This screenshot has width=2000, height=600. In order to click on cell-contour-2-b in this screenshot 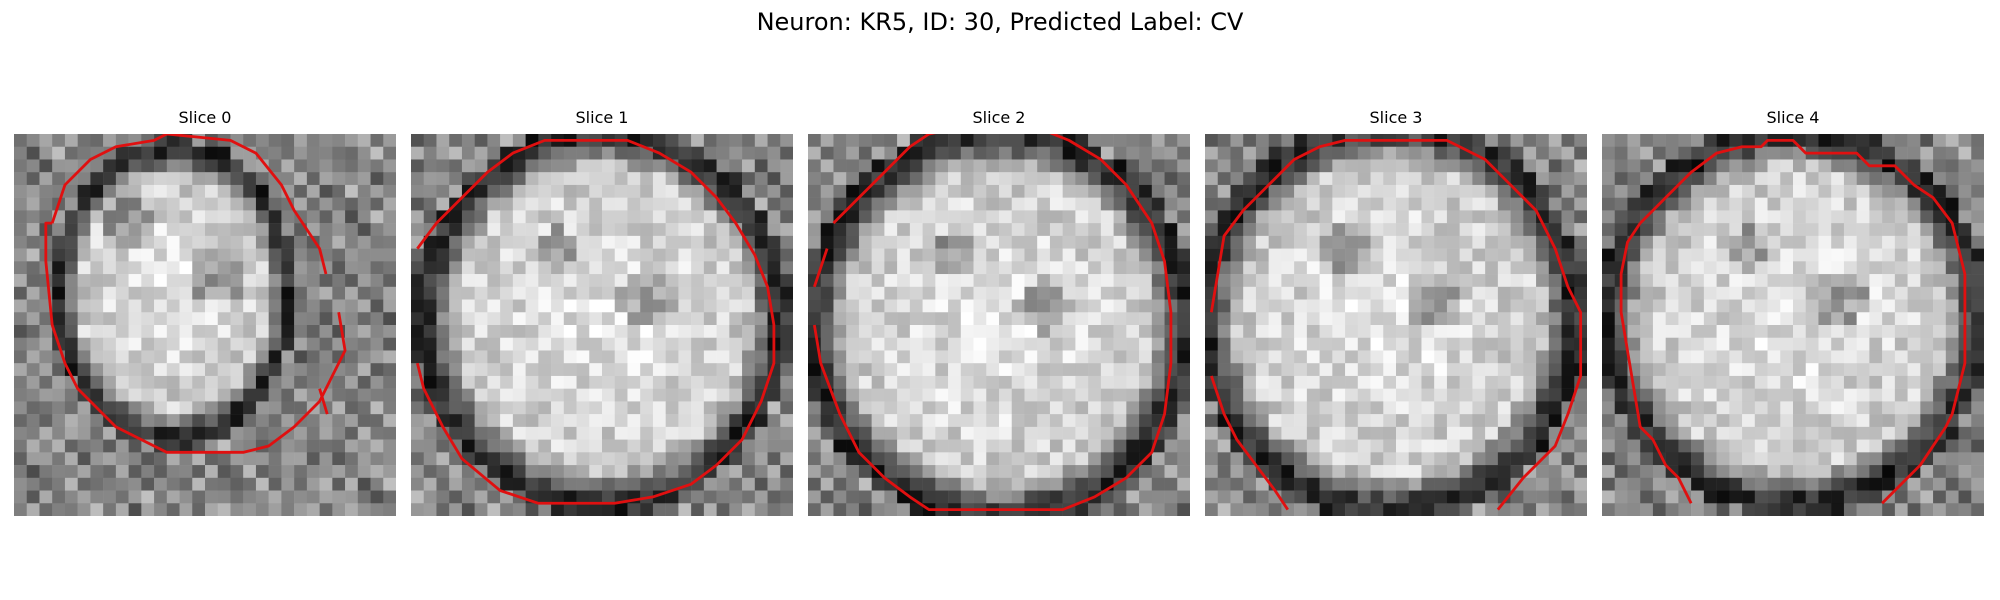, I will do `click(992, 323)`.